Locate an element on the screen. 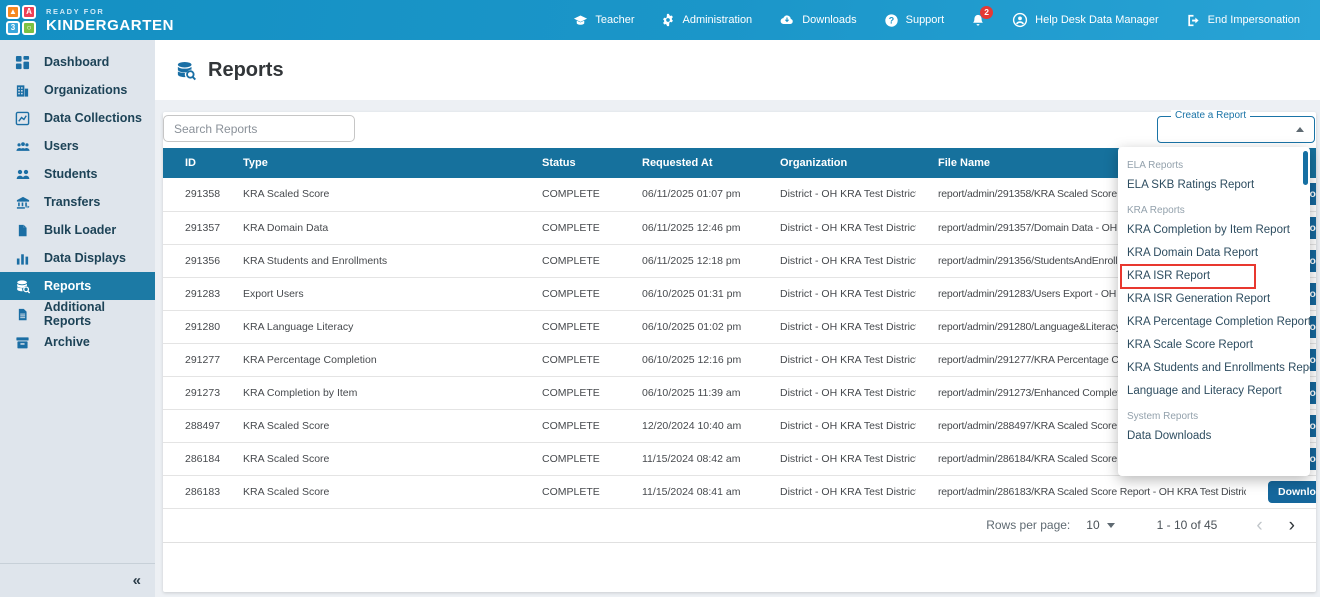 The height and width of the screenshot is (597, 1320). create-report-select: Create a Report is located at coordinates (1236, 126).